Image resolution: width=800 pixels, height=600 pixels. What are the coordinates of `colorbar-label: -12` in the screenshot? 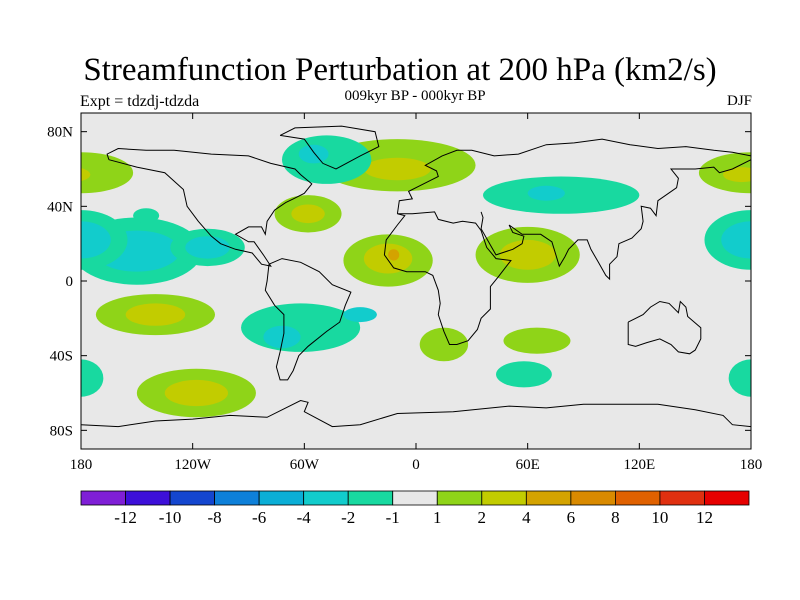 It's located at (125, 517).